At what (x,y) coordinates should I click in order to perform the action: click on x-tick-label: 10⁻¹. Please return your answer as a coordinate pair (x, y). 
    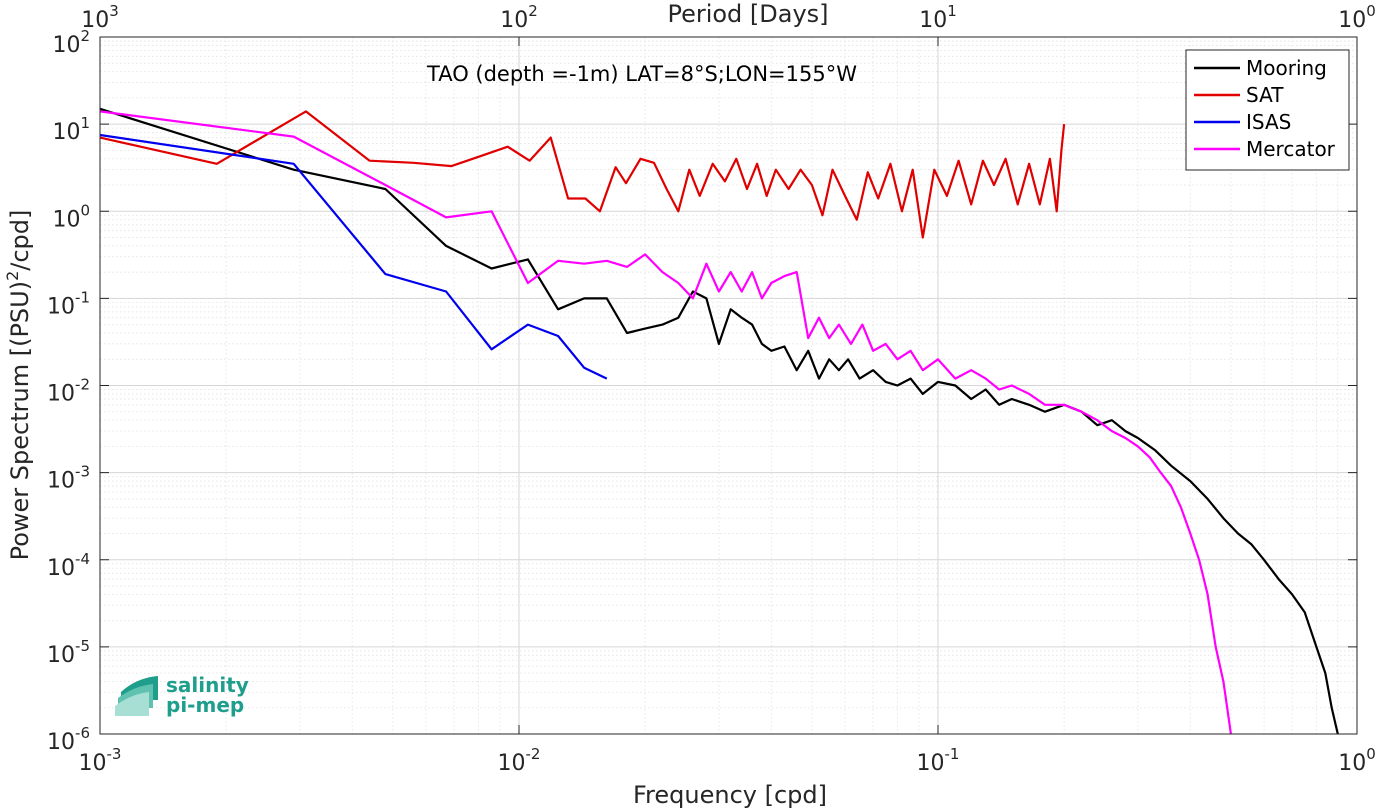
    Looking at the image, I should click on (938, 760).